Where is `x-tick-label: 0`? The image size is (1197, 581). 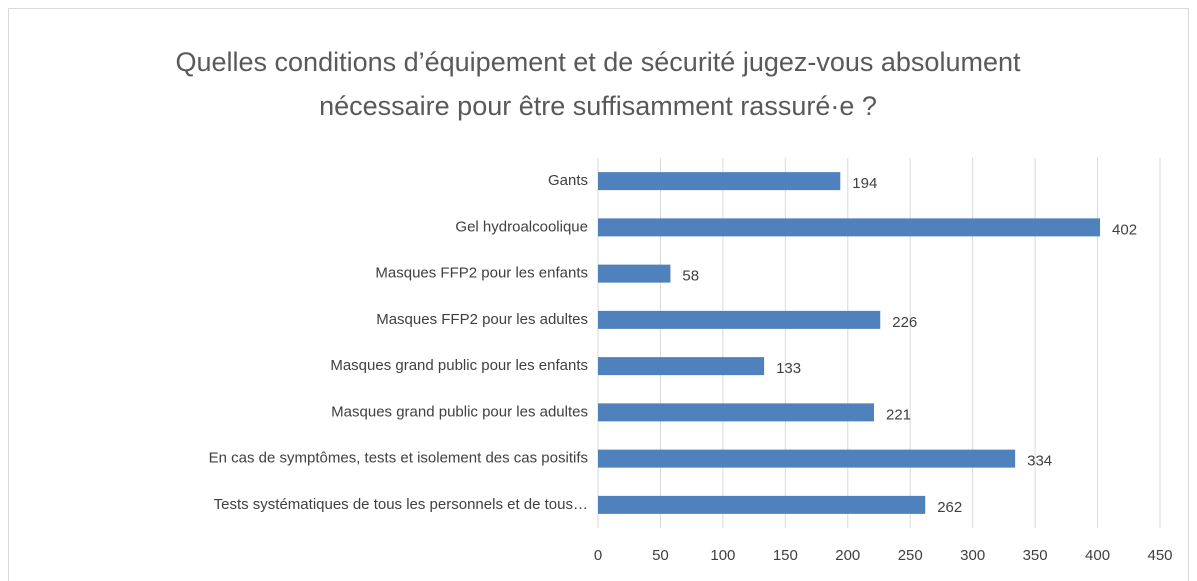 x-tick-label: 0 is located at coordinates (598, 555).